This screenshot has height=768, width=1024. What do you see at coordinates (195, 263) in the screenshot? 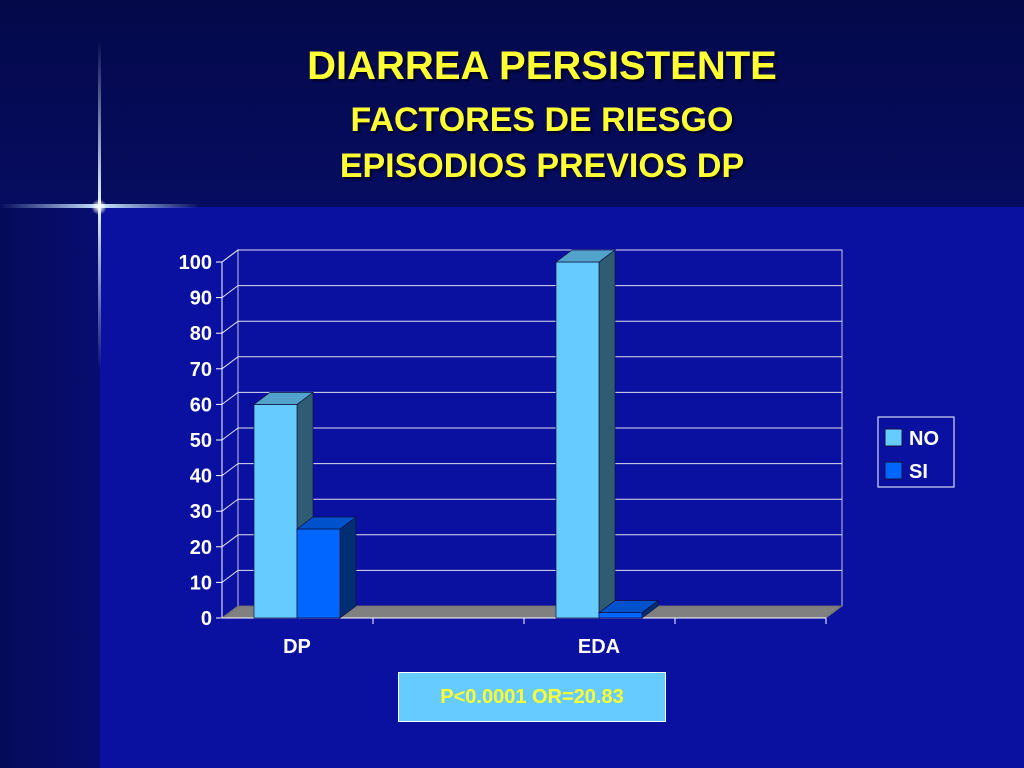
I see `y-tick-label: 100` at bounding box center [195, 263].